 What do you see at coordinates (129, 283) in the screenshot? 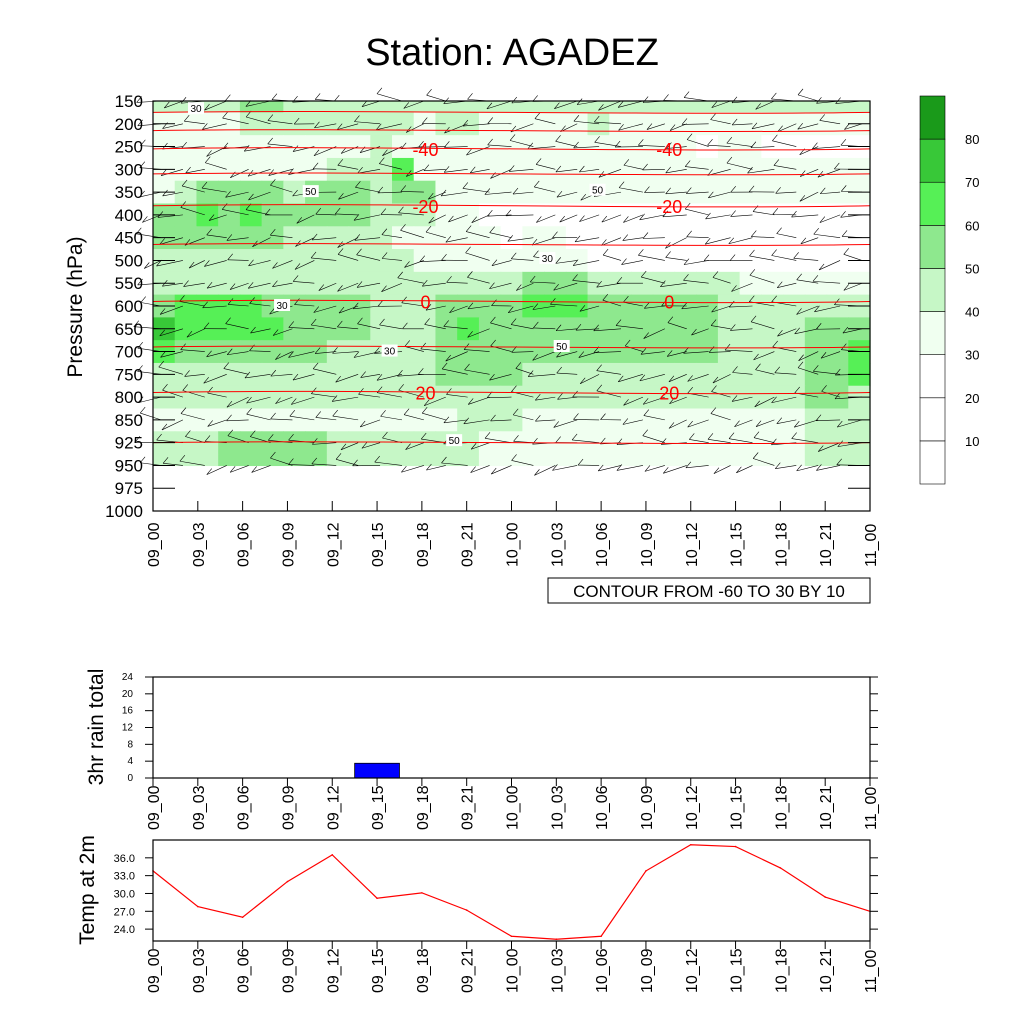
I see `pressure-tick-label: 550` at bounding box center [129, 283].